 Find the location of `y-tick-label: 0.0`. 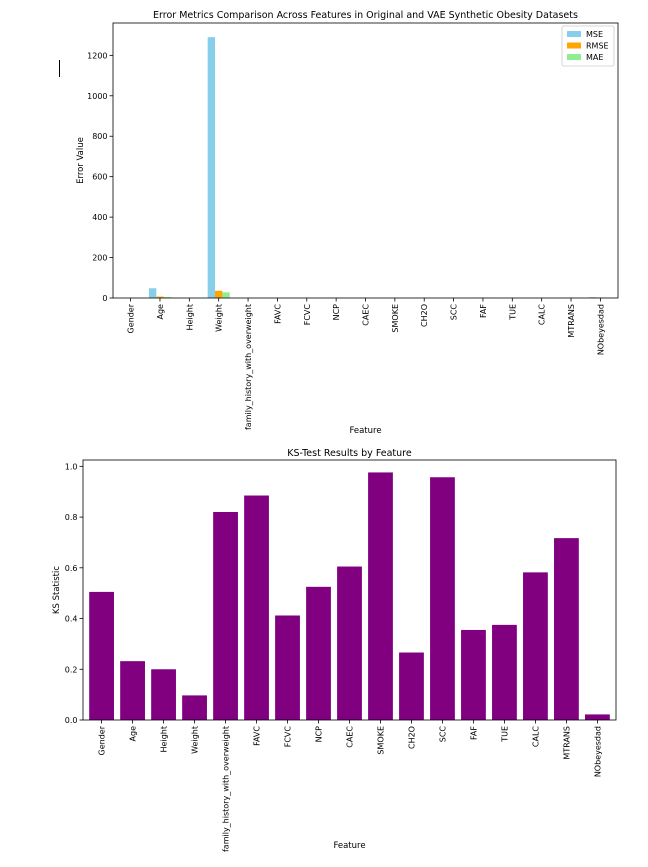

y-tick-label: 0.0 is located at coordinates (71, 720).